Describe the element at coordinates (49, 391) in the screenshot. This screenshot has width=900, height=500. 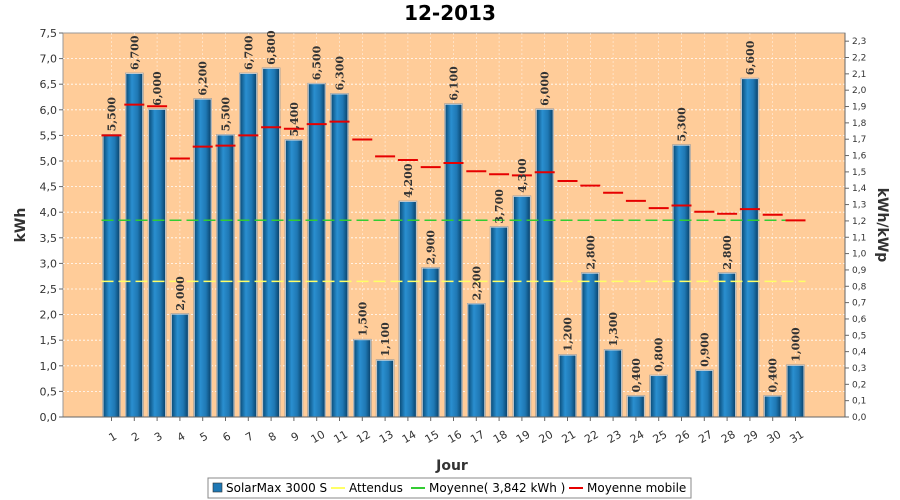
I see `y-tick-label: 0,5` at that location.